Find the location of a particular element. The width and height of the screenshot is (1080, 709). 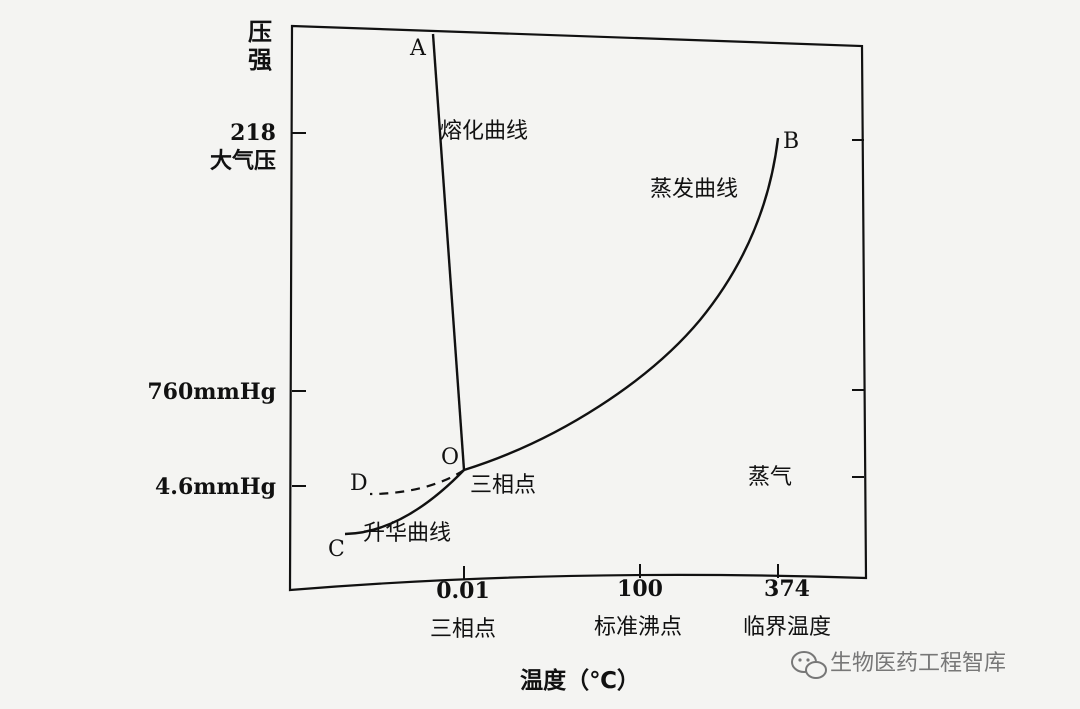

evaporation-curve is located at coordinates (621, 304).